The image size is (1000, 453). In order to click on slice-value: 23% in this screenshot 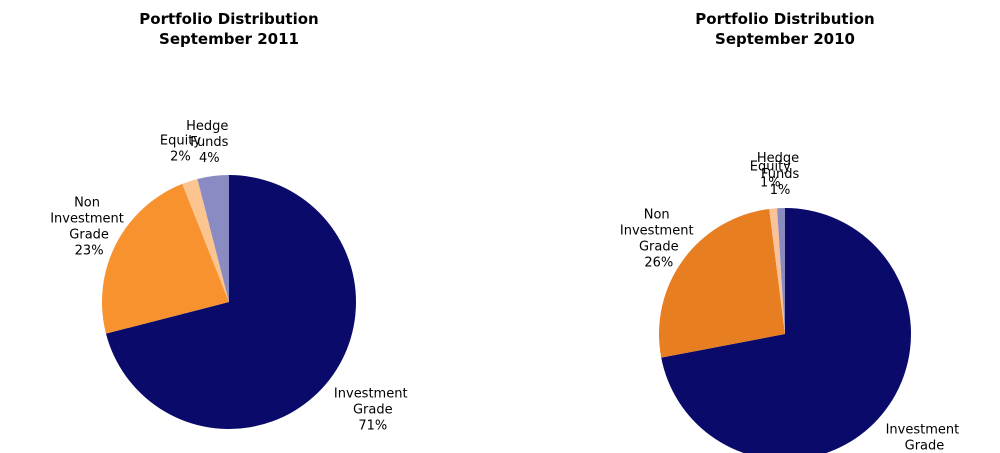, I will do `click(89, 251)`.